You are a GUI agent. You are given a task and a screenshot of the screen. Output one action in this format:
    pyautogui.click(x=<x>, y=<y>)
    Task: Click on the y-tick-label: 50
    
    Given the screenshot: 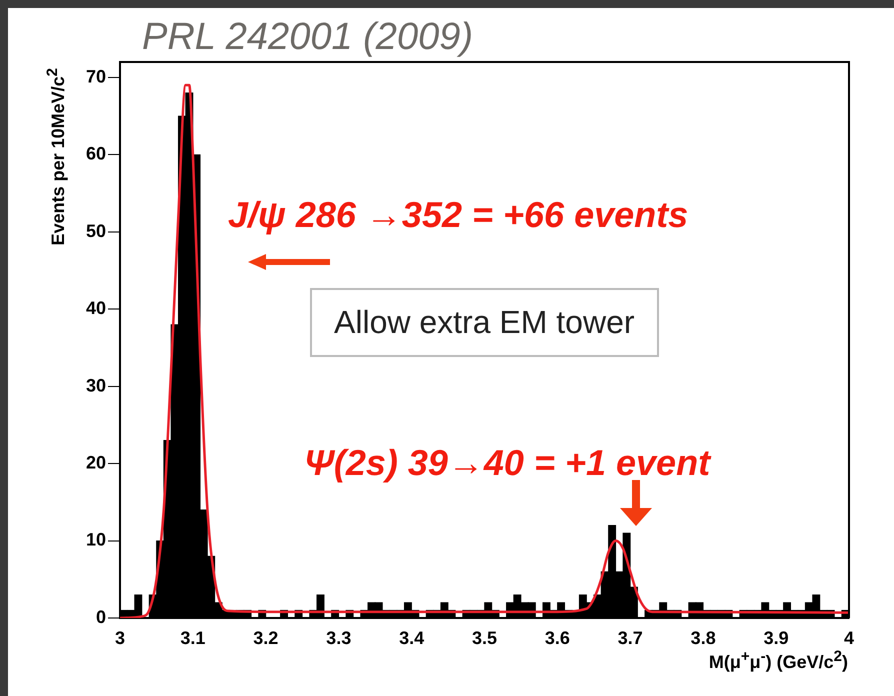 What is the action you would take?
    pyautogui.click(x=96, y=230)
    